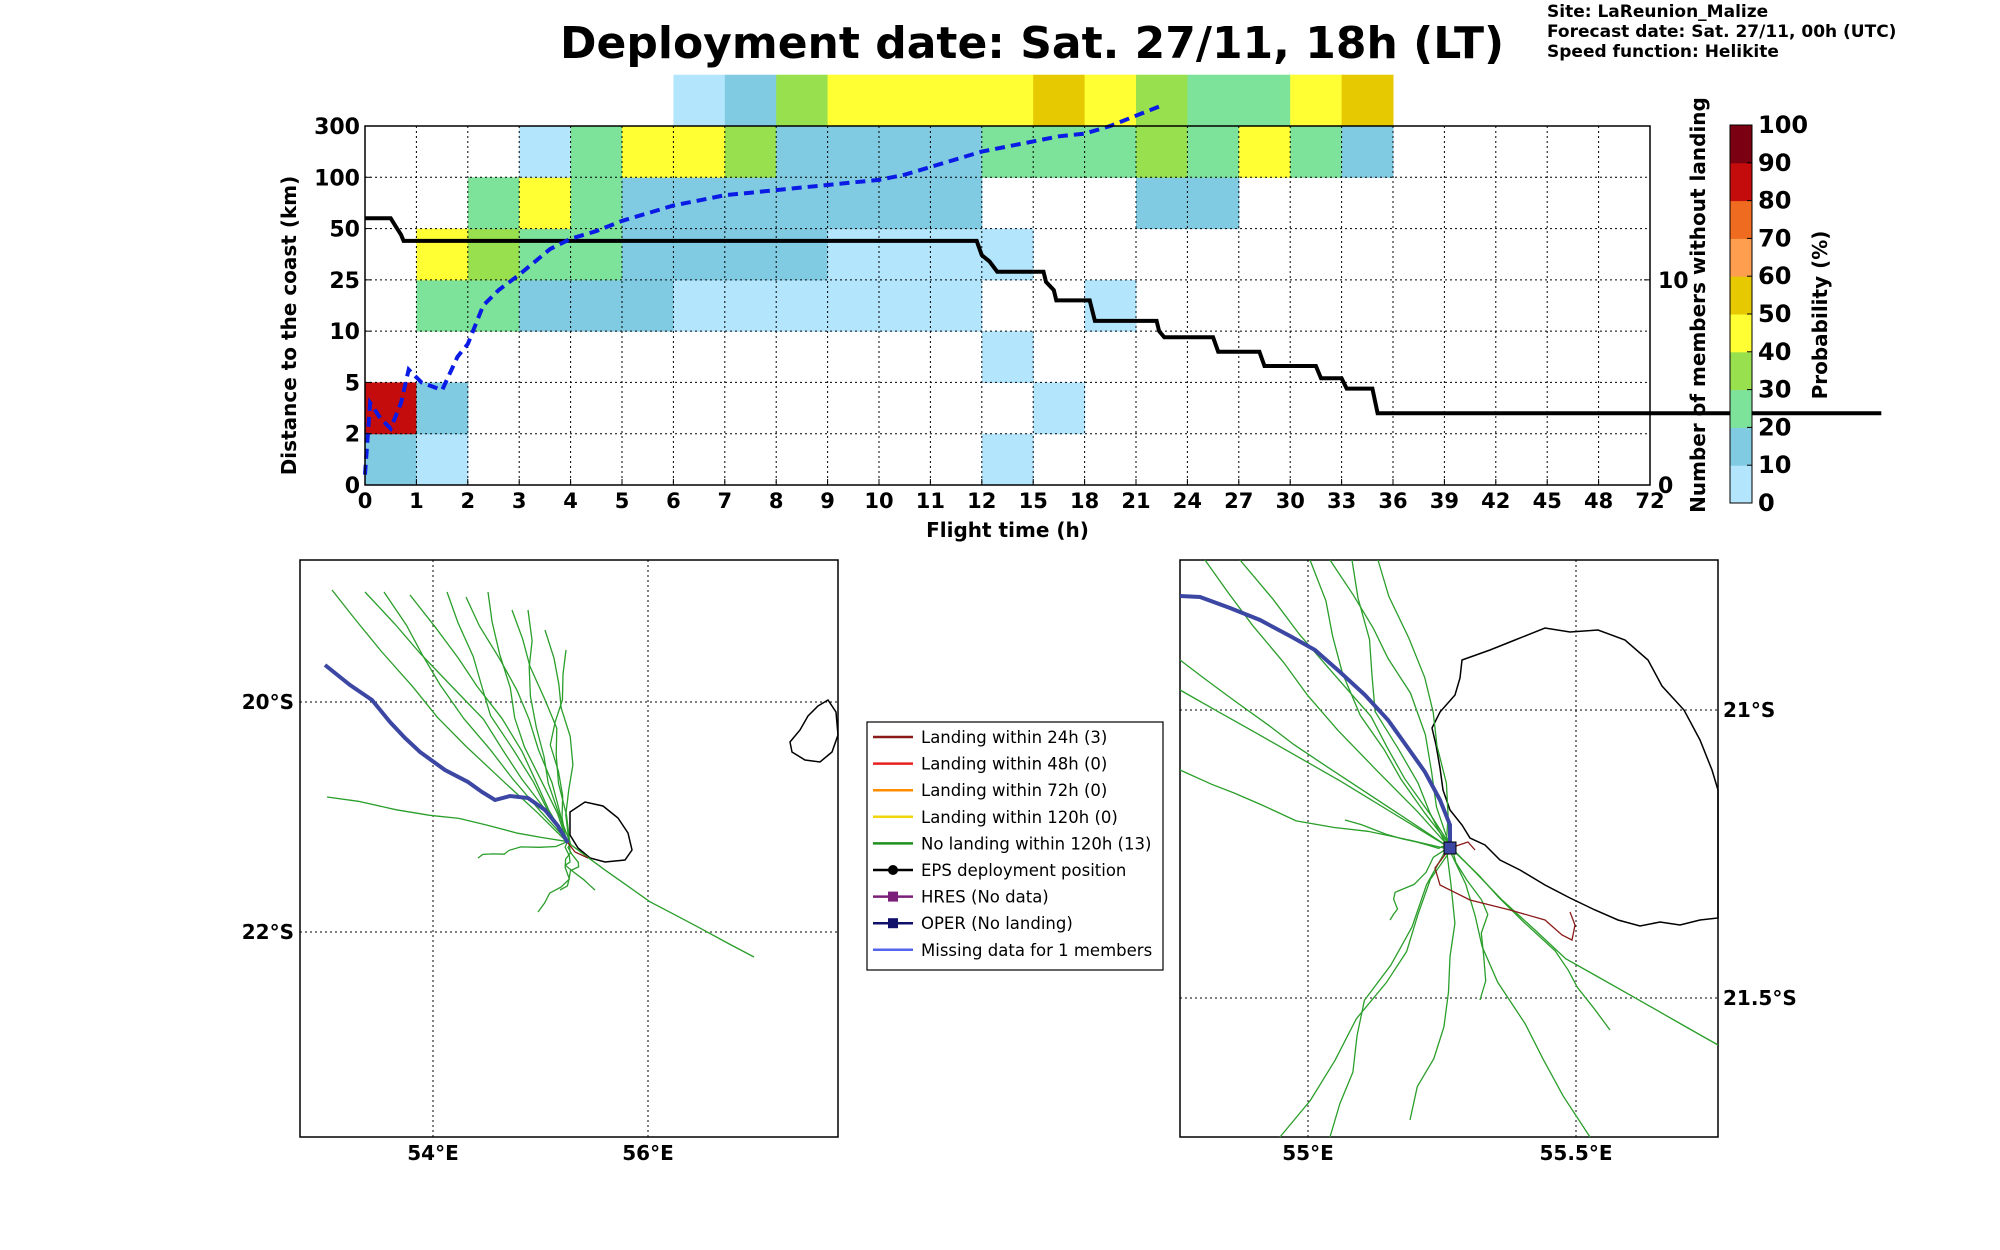 The height and width of the screenshot is (1250, 2000). What do you see at coordinates (1665, 486) in the screenshot?
I see `y2-tick-label: 0` at bounding box center [1665, 486].